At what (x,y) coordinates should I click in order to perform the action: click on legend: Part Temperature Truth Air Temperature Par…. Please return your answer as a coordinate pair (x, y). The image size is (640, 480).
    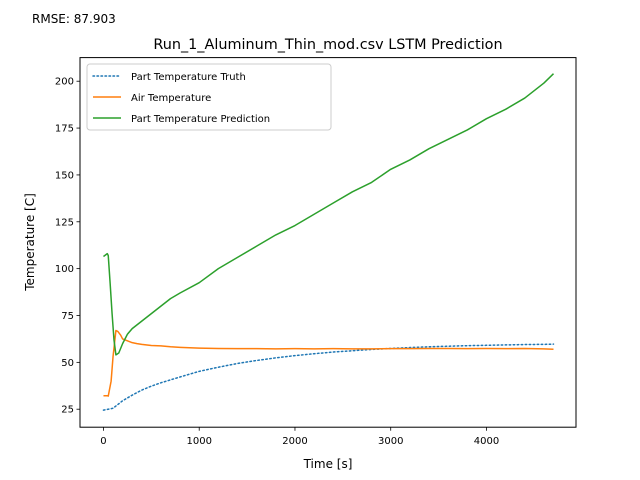
    Looking at the image, I should click on (209, 97).